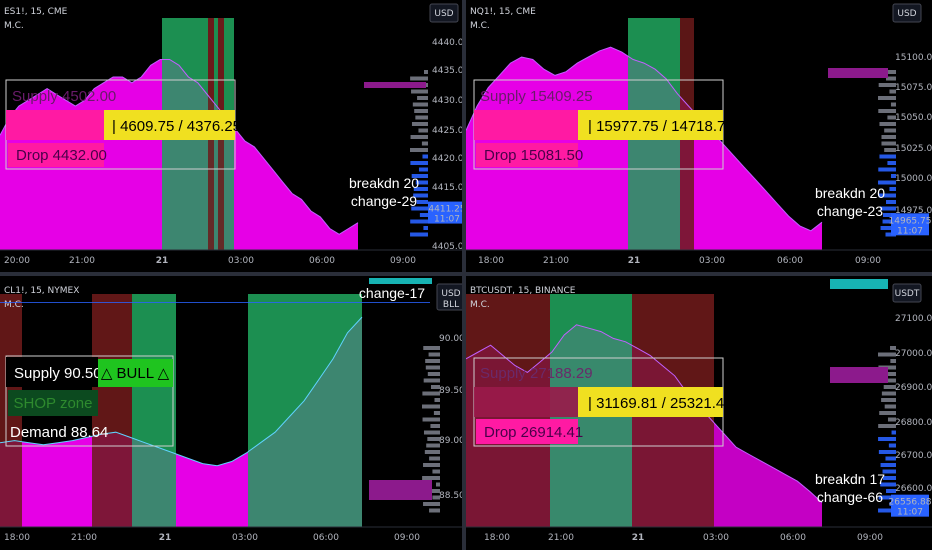  I want to click on y-tick-label: 89.00, so click(452, 441).